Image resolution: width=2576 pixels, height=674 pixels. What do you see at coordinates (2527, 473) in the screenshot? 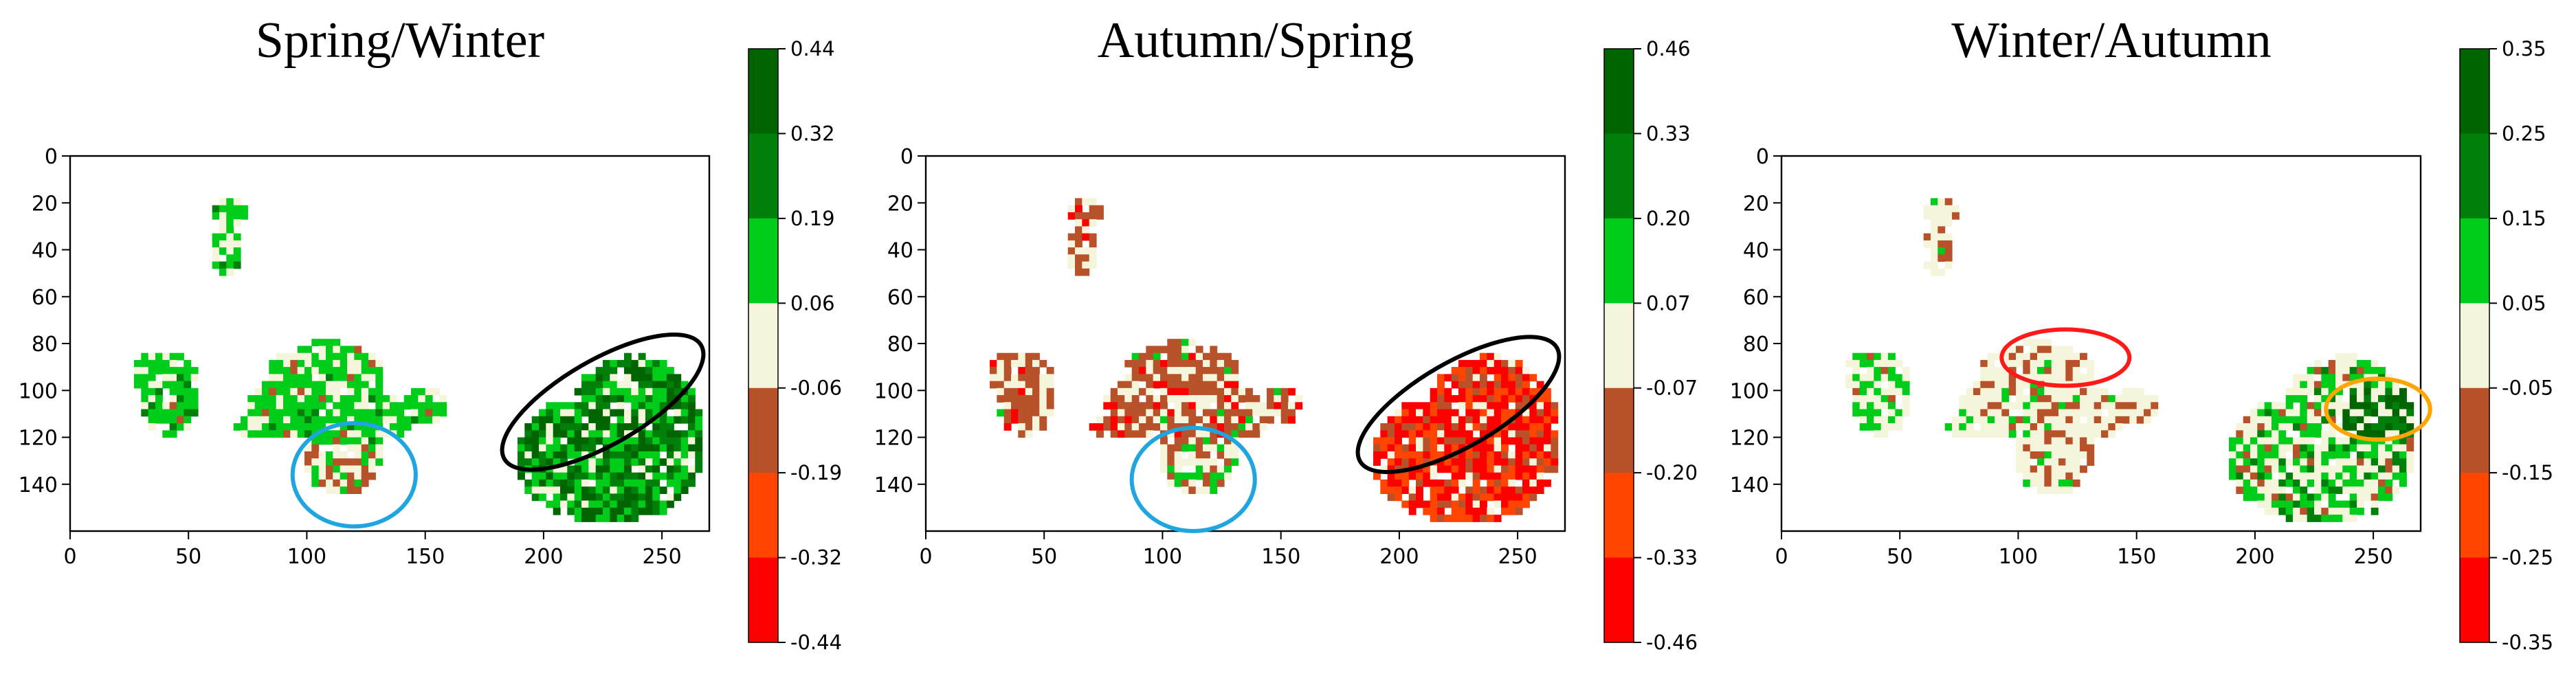
I see `colorbar-tick-label: -0.15` at bounding box center [2527, 473].